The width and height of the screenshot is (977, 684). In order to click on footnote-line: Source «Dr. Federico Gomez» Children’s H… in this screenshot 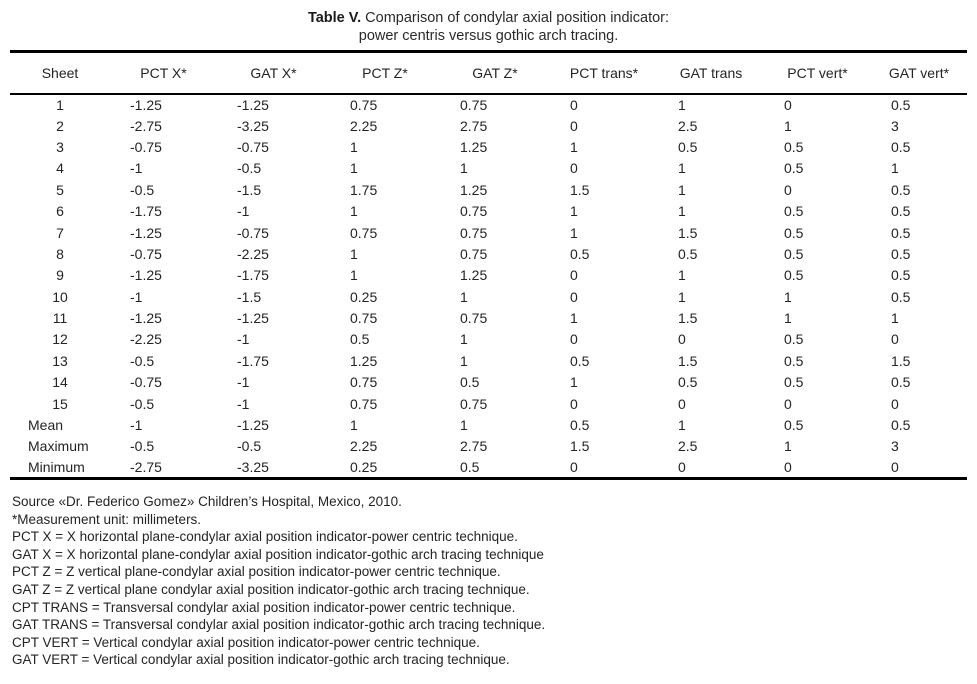, I will do `click(207, 502)`.